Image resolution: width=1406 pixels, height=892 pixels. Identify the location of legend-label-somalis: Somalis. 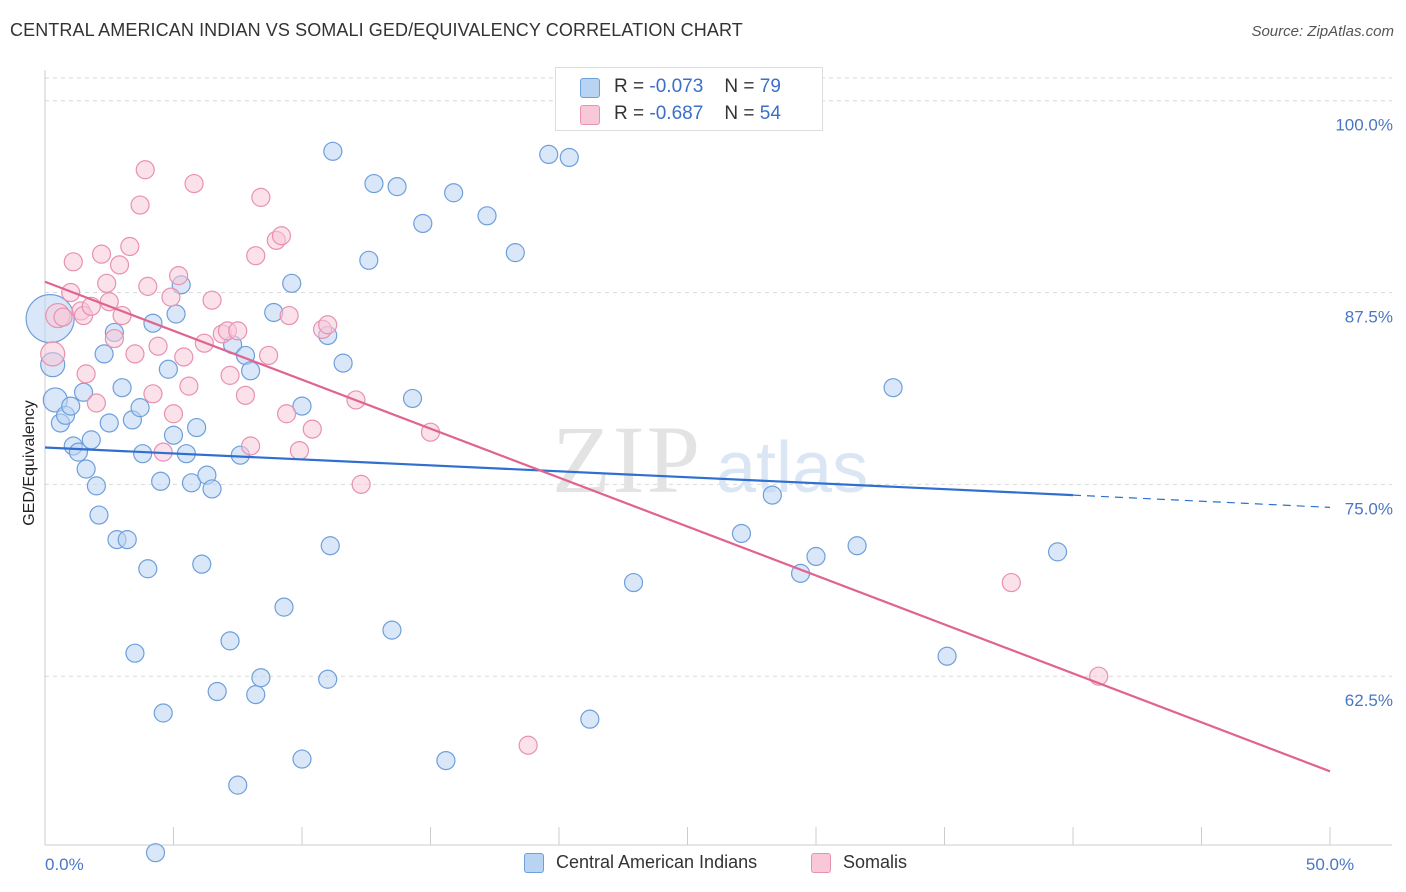
(875, 862).